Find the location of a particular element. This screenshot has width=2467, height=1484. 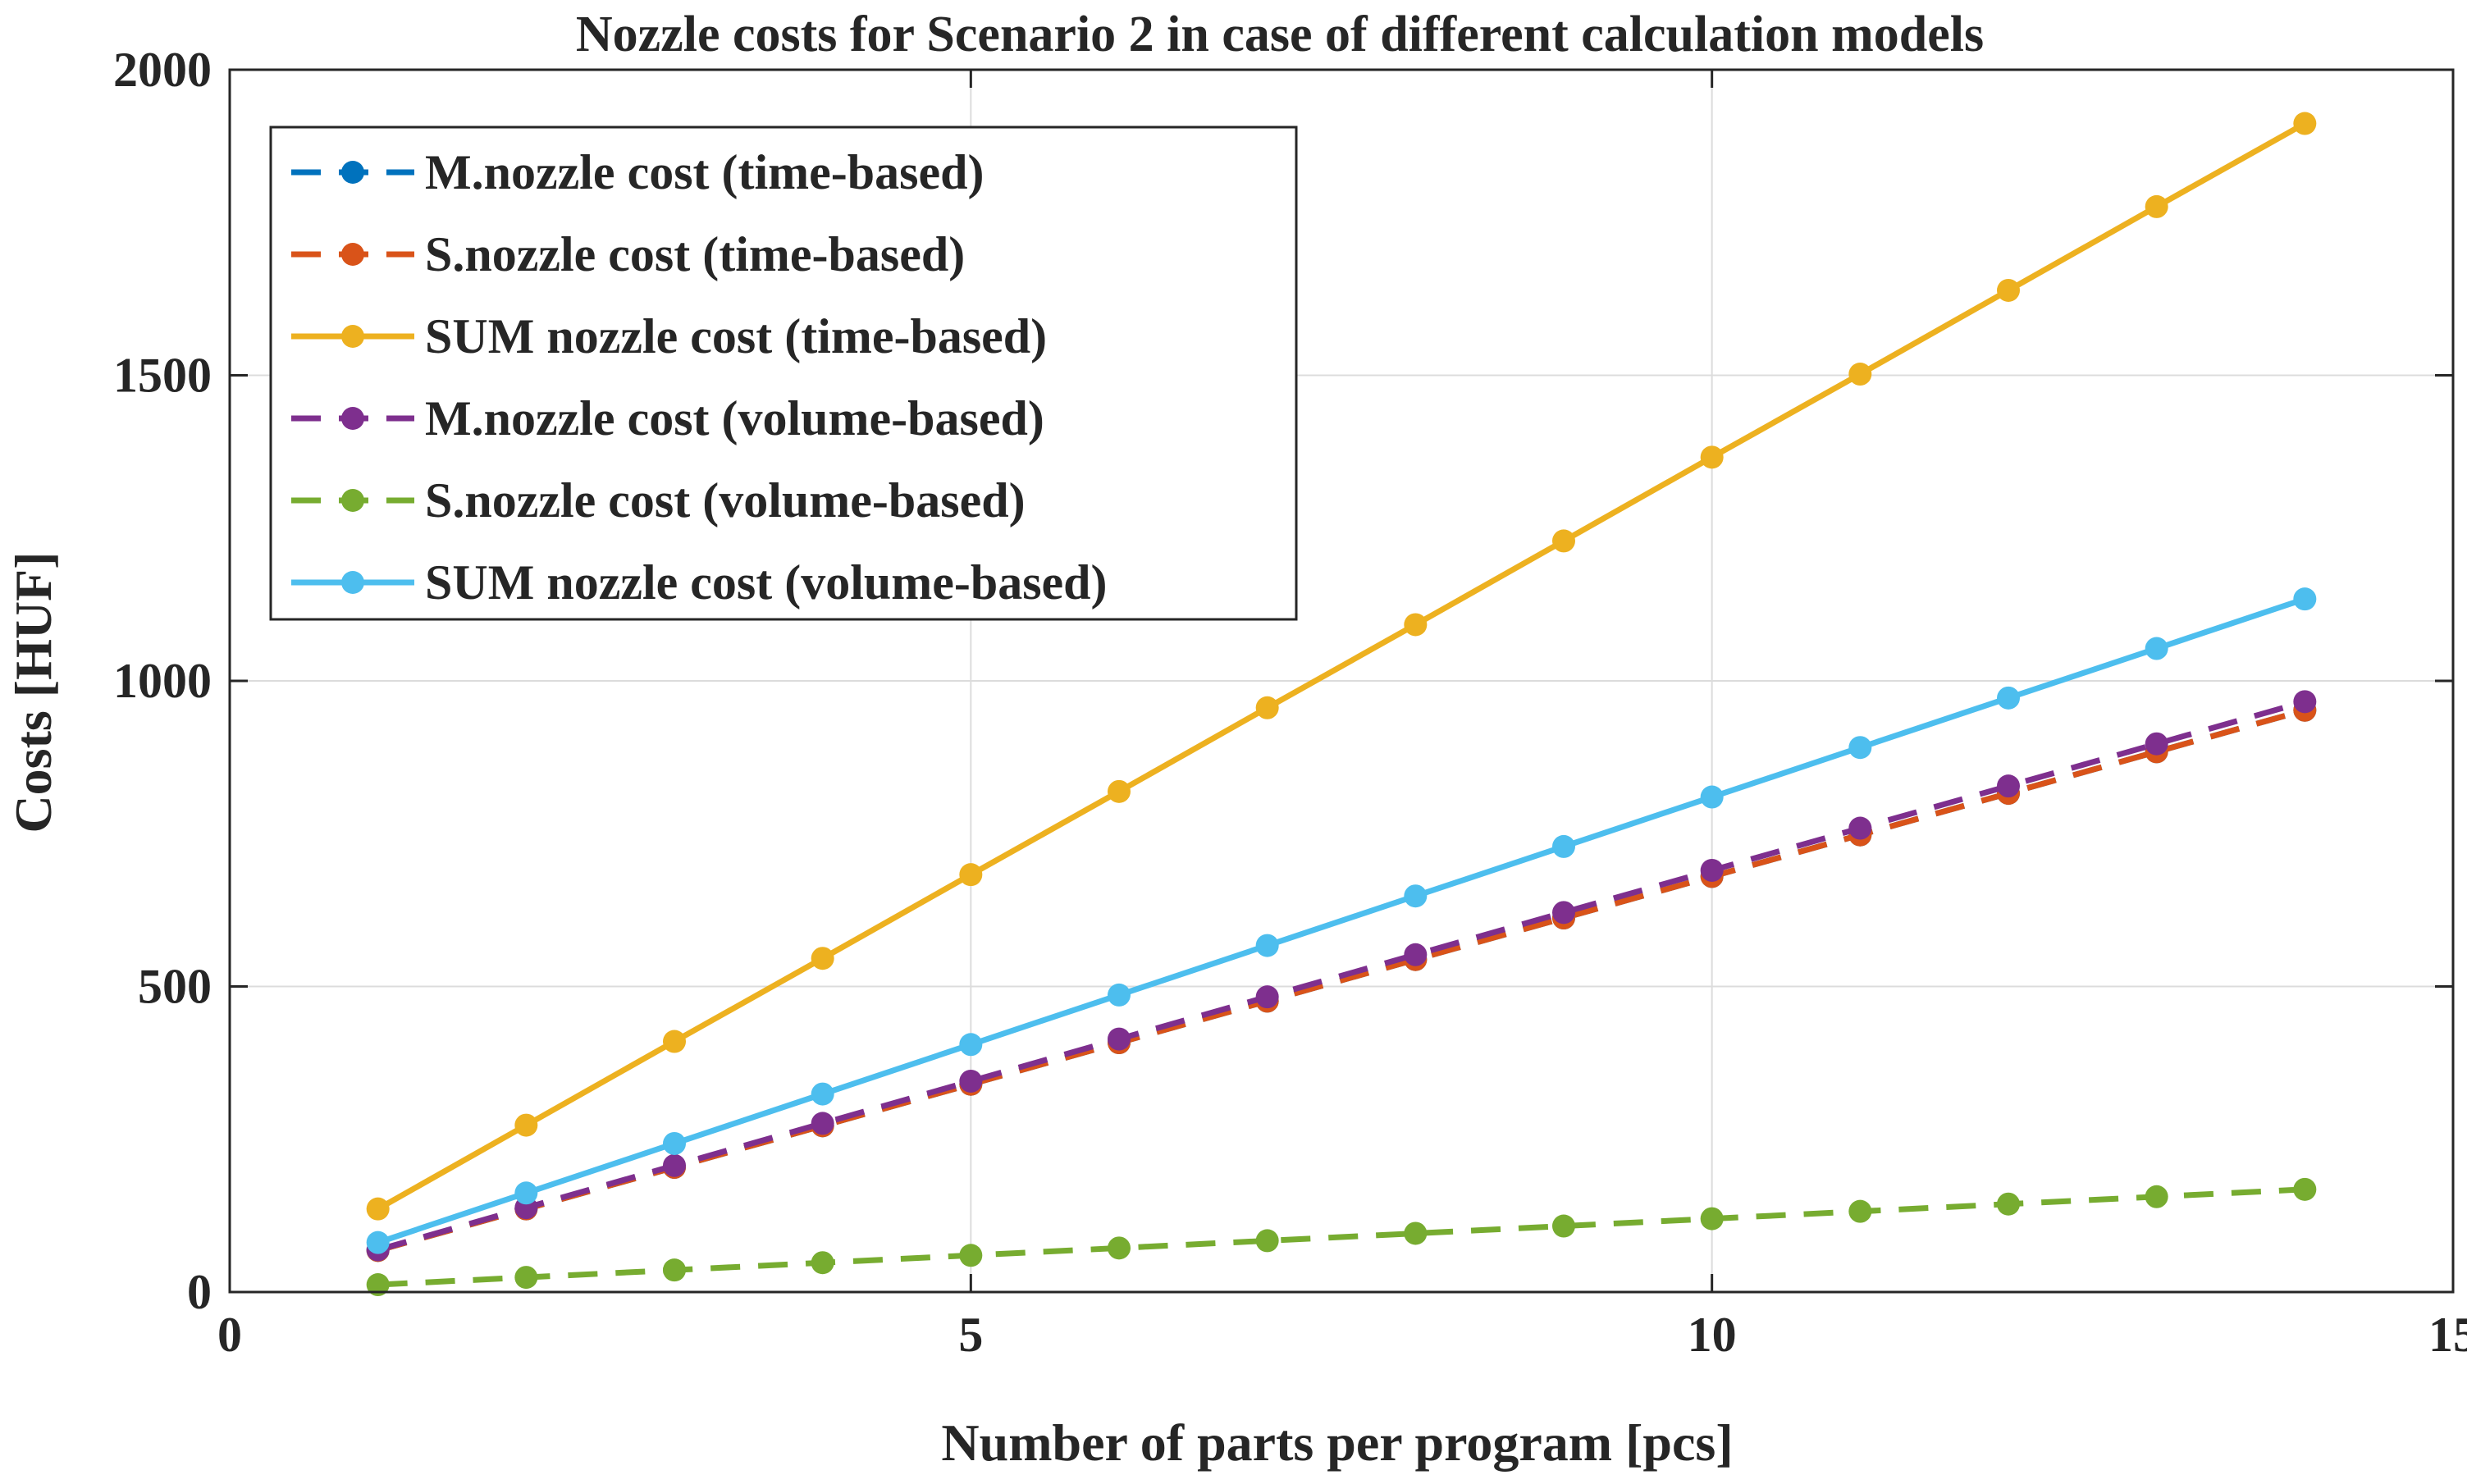

legend-box is located at coordinates (783, 373).